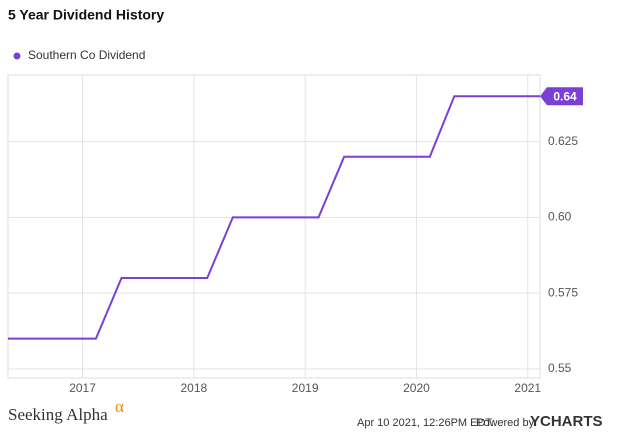 Image resolution: width=635 pixels, height=435 pixels. Describe the element at coordinates (566, 421) in the screenshot. I see `brand: YCHARTS` at that location.